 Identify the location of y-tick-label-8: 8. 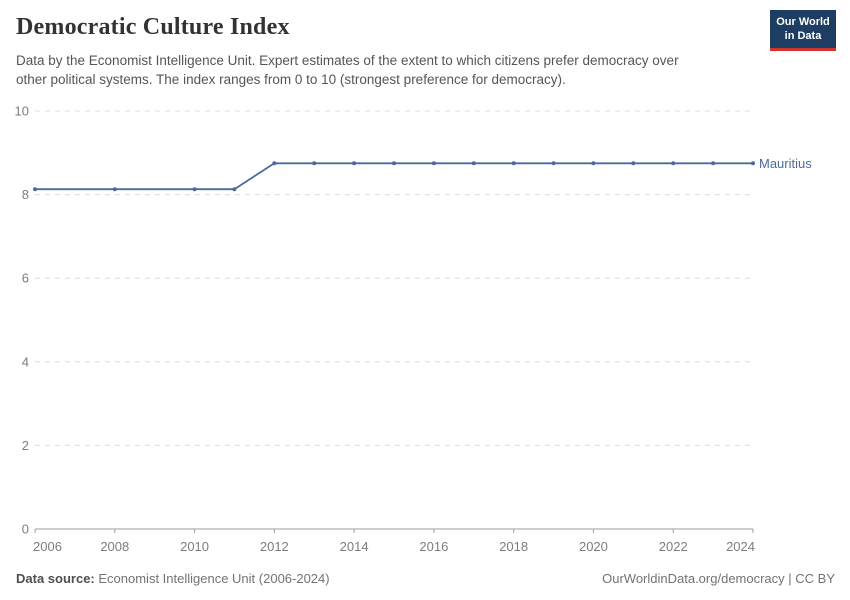
(25, 194).